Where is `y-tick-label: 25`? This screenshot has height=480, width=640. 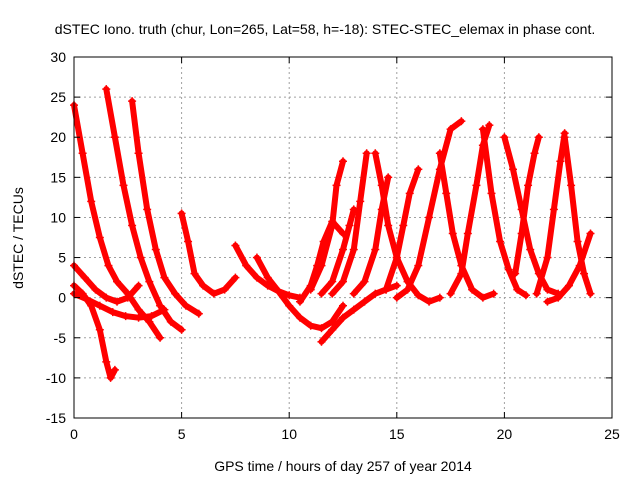 y-tick-label: 25 is located at coordinates (58, 97).